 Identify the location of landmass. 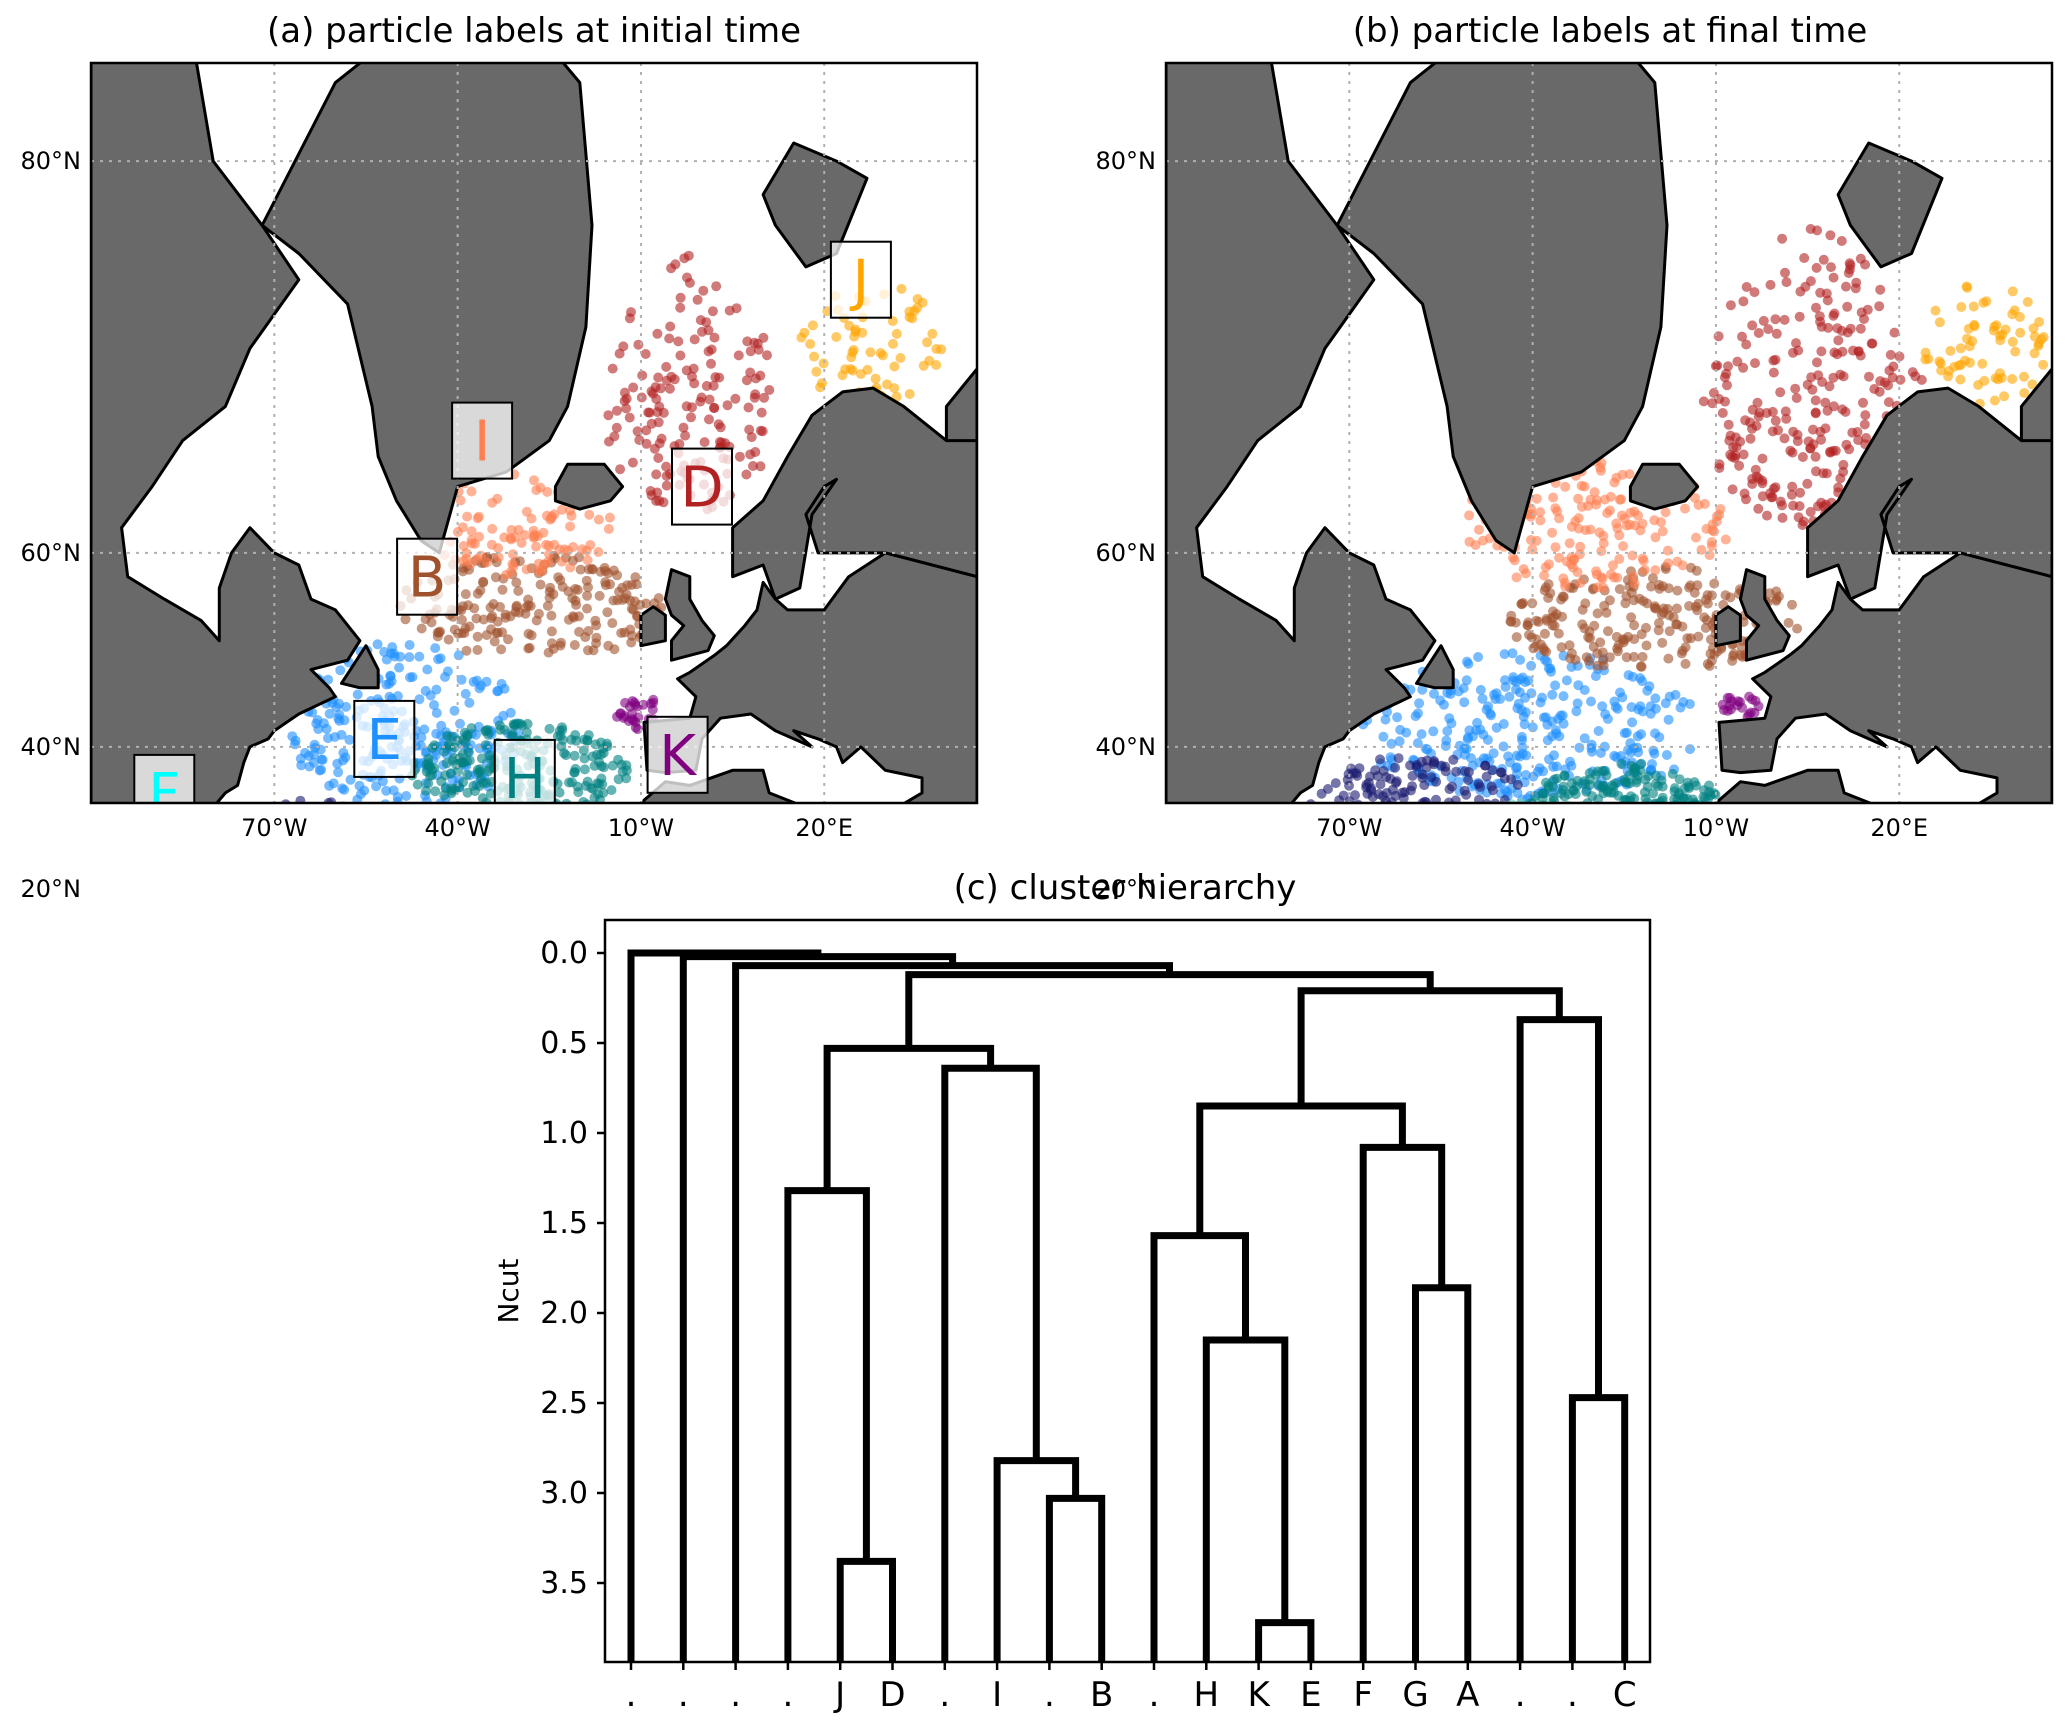
(809, 677).